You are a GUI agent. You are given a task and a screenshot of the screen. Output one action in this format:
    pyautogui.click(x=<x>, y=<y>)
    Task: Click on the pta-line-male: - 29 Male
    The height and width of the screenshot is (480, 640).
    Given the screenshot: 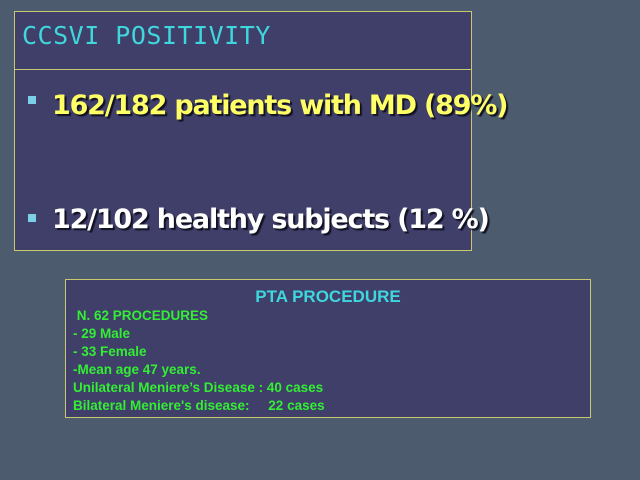 What is the action you would take?
    pyautogui.click(x=102, y=333)
    